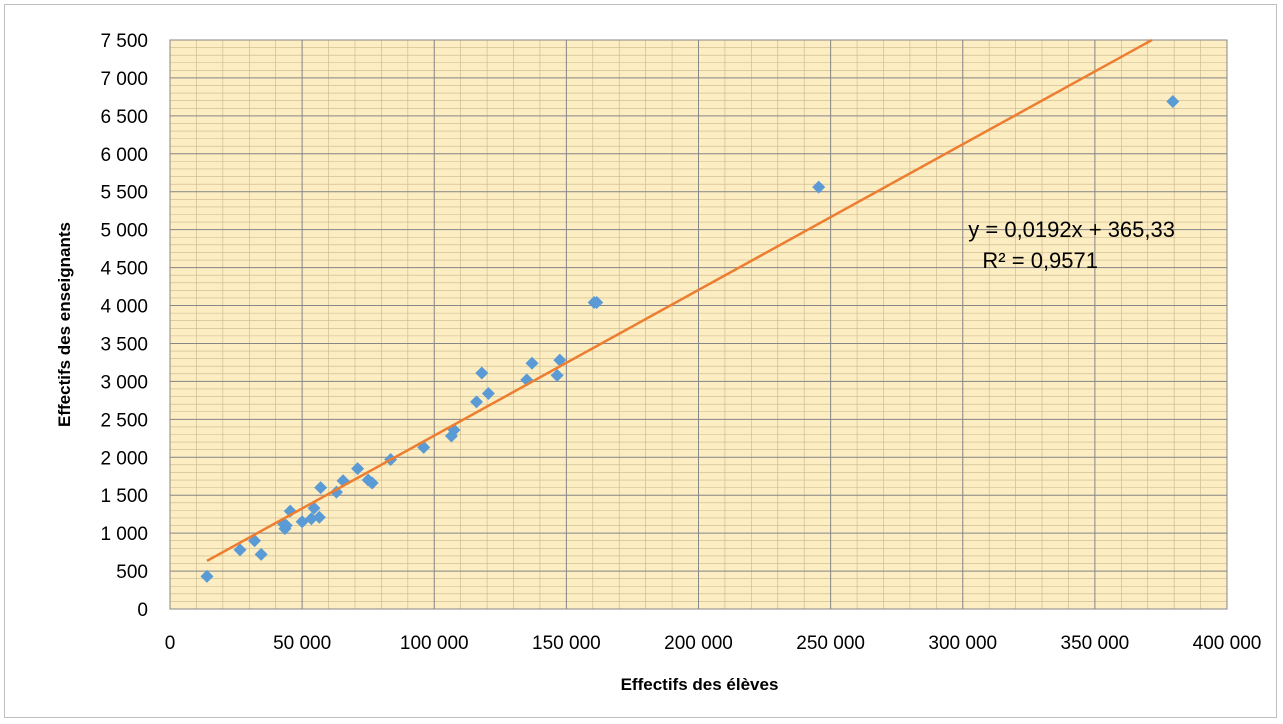  What do you see at coordinates (1227, 643) in the screenshot?
I see `x-tick-label: 400 000` at bounding box center [1227, 643].